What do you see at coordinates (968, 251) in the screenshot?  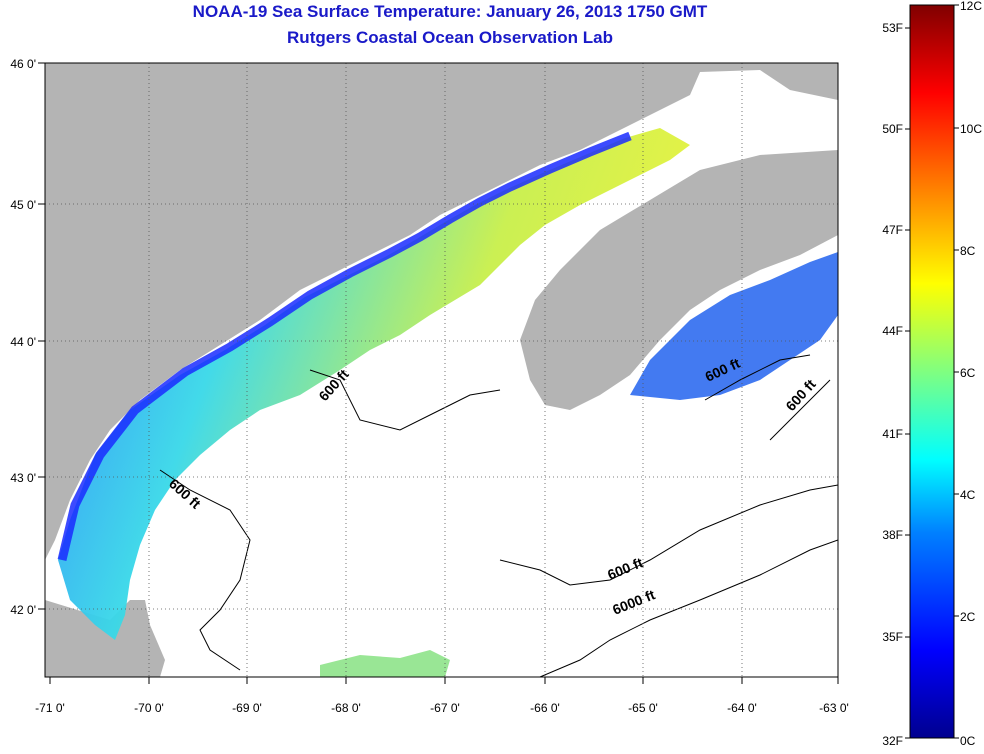 I see `colorbar-c-label: 8C` at bounding box center [968, 251].